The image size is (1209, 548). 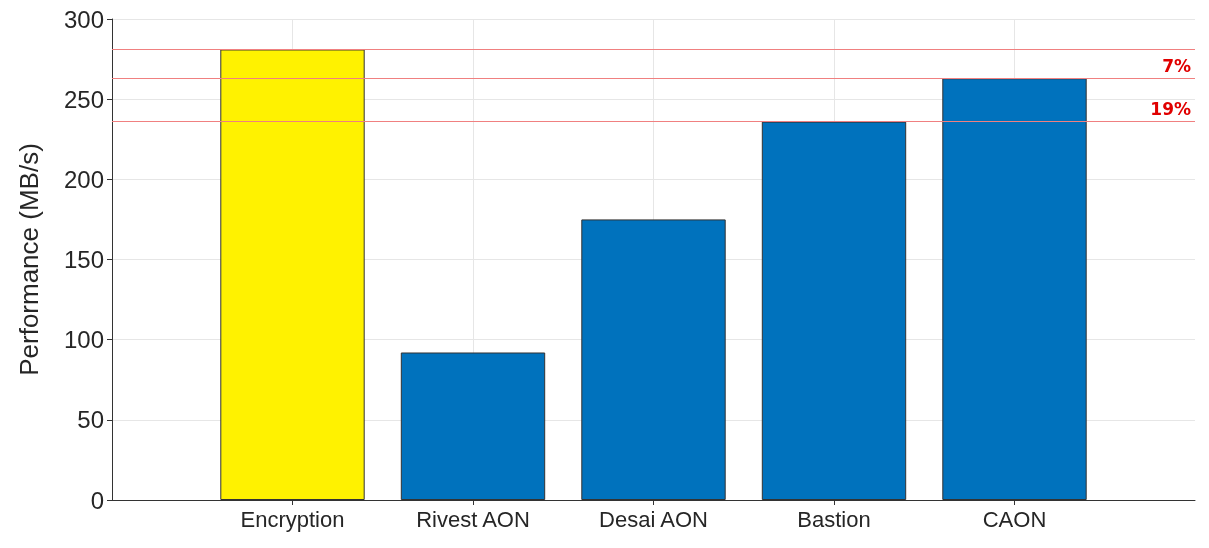 I want to click on y-axis-title: Performance (MB/s), so click(x=29, y=259).